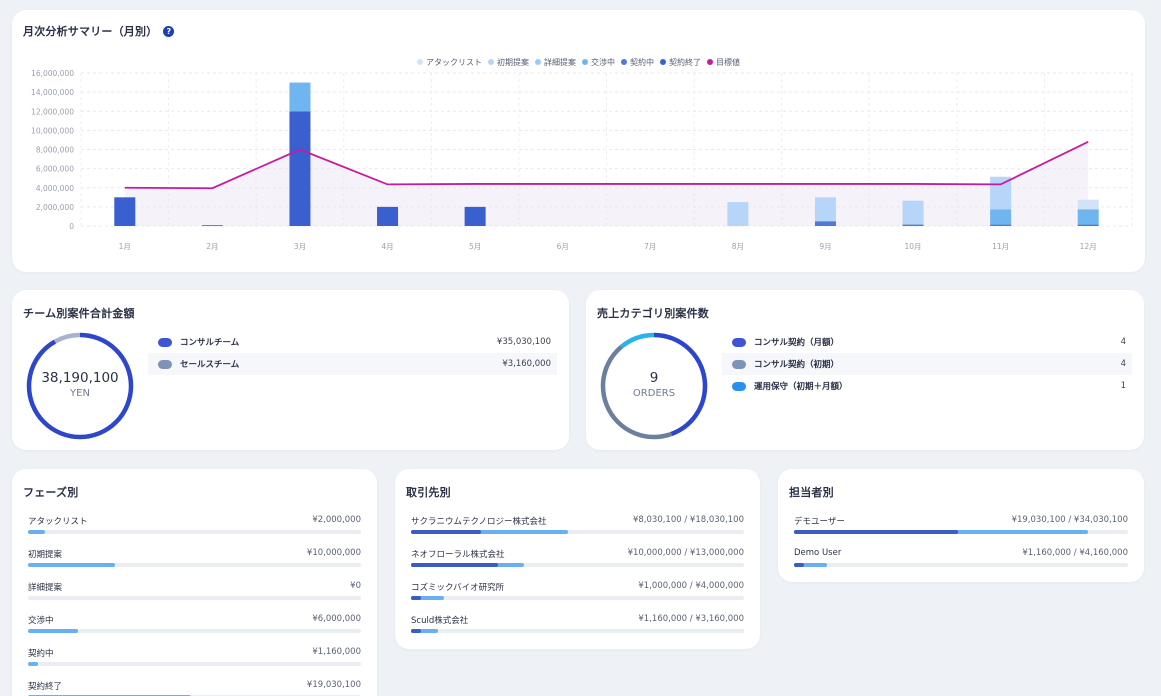  Describe the element at coordinates (449, 62) in the screenshot. I see `legend-item: アタックリスト` at that location.